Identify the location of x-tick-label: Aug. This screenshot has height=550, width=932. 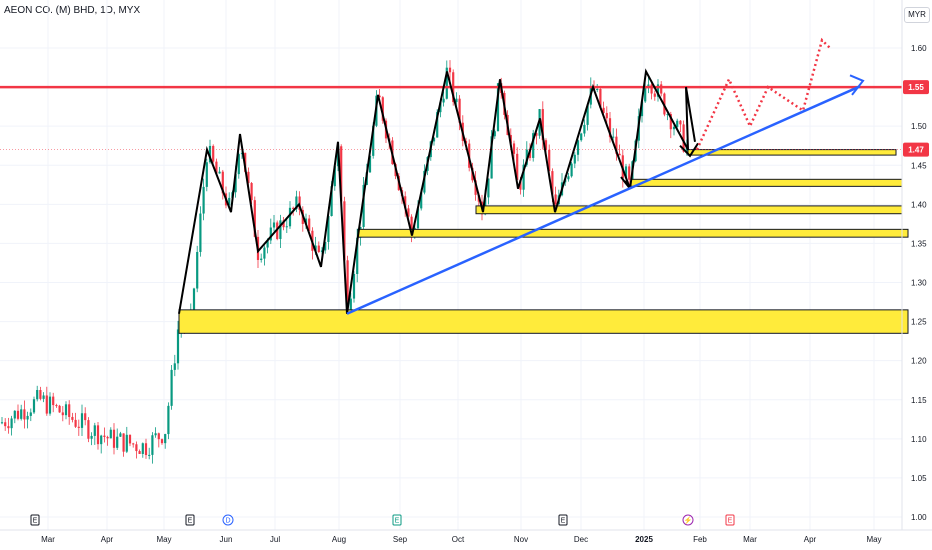
(339, 539).